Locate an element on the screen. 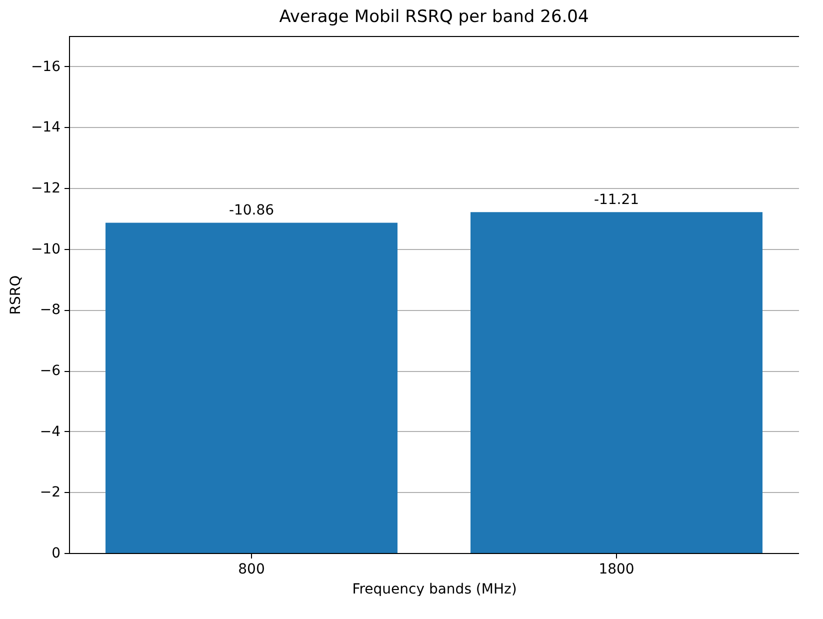  y-tick-label: −14 is located at coordinates (45, 128).